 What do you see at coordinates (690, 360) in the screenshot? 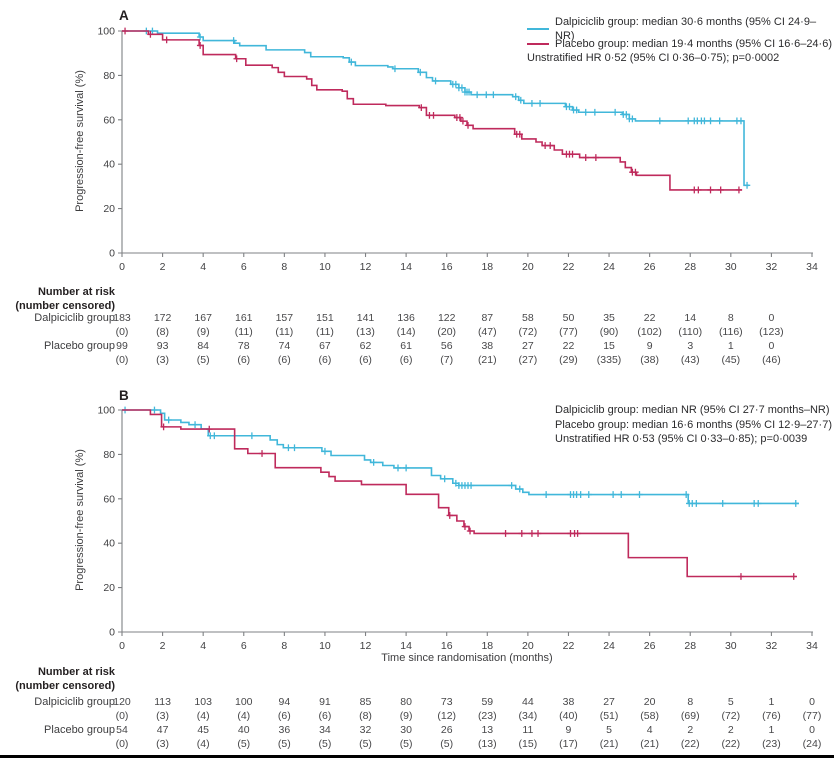
I see `risk-censored-value: (43)` at bounding box center [690, 360].